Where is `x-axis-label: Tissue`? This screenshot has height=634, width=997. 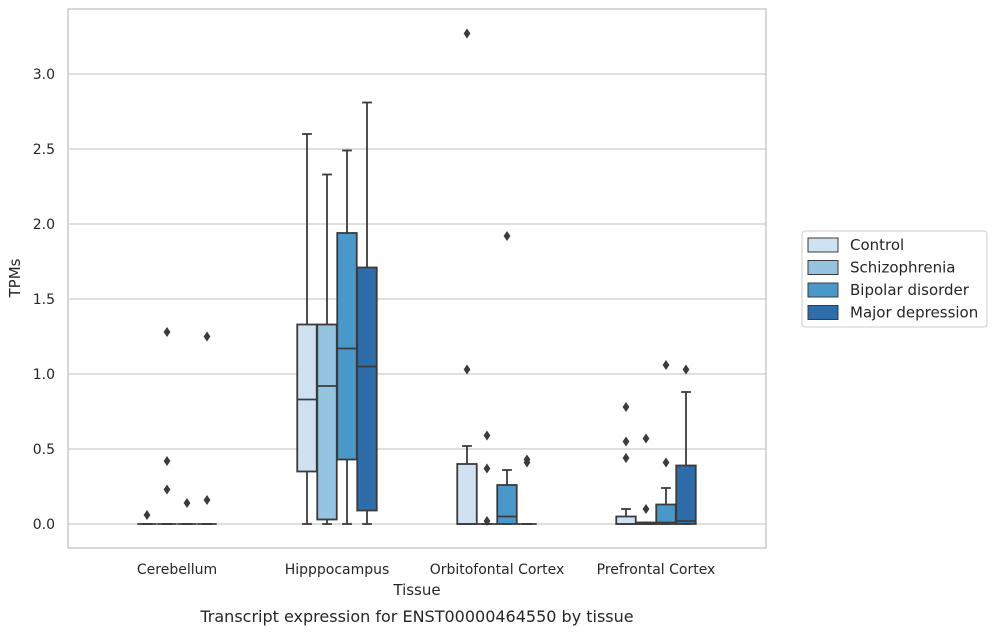 x-axis-label: Tissue is located at coordinates (416, 590).